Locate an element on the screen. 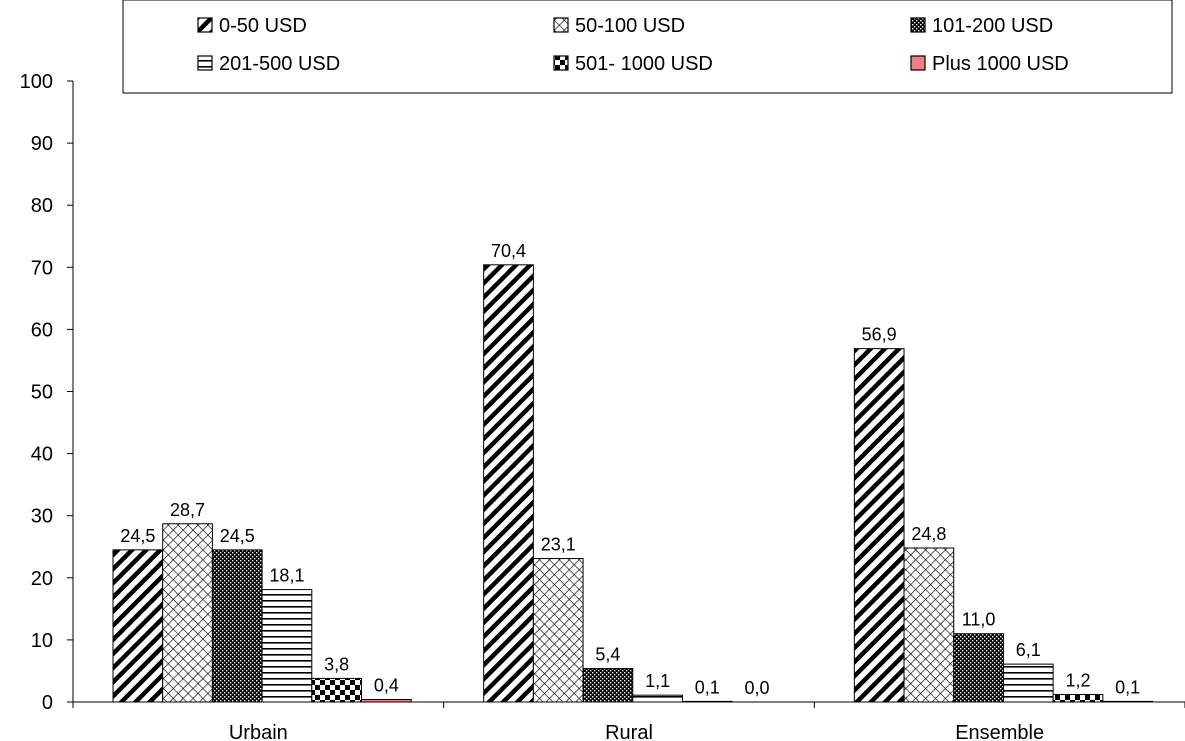 This screenshot has height=741, width=1185. x-axis: Urbain Rural Ensemble is located at coordinates (628, 721).